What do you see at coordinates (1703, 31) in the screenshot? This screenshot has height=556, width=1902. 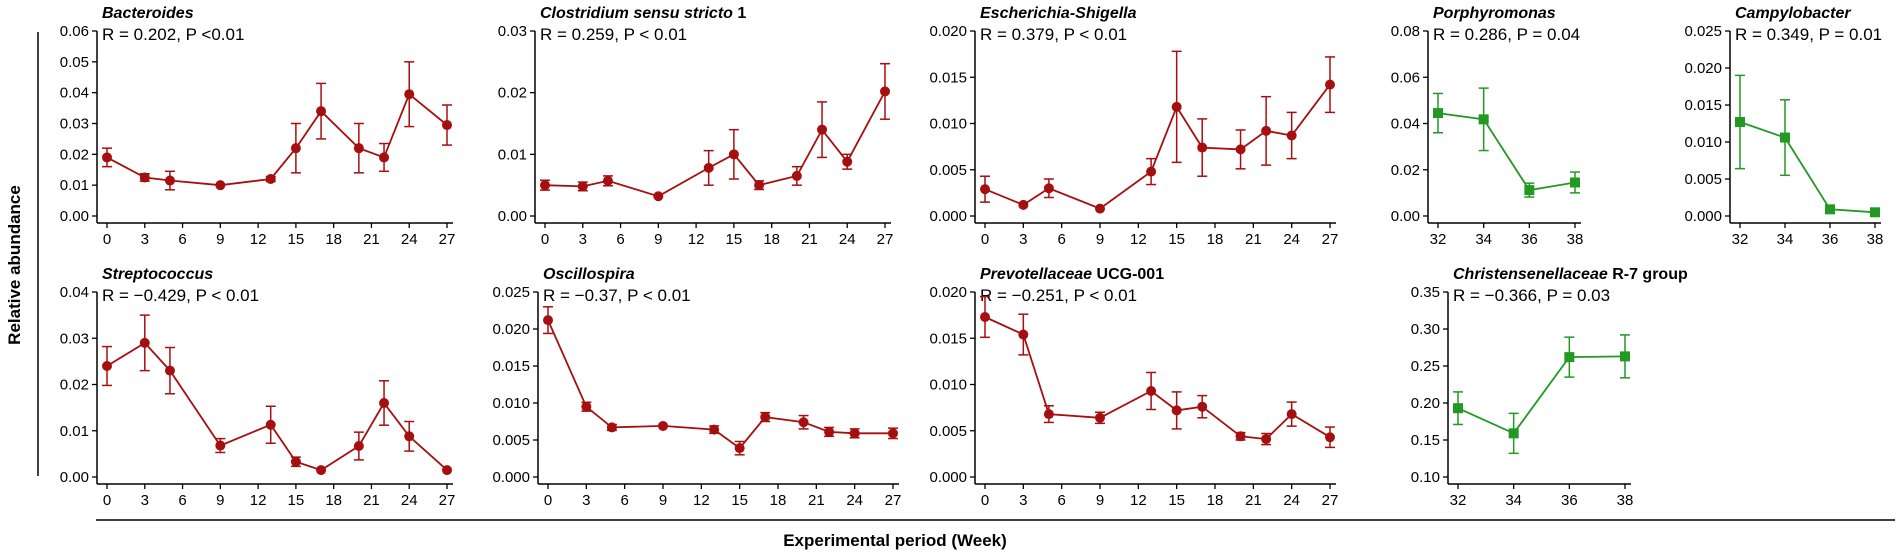 I see `y-tick-label: 0.025` at bounding box center [1703, 31].